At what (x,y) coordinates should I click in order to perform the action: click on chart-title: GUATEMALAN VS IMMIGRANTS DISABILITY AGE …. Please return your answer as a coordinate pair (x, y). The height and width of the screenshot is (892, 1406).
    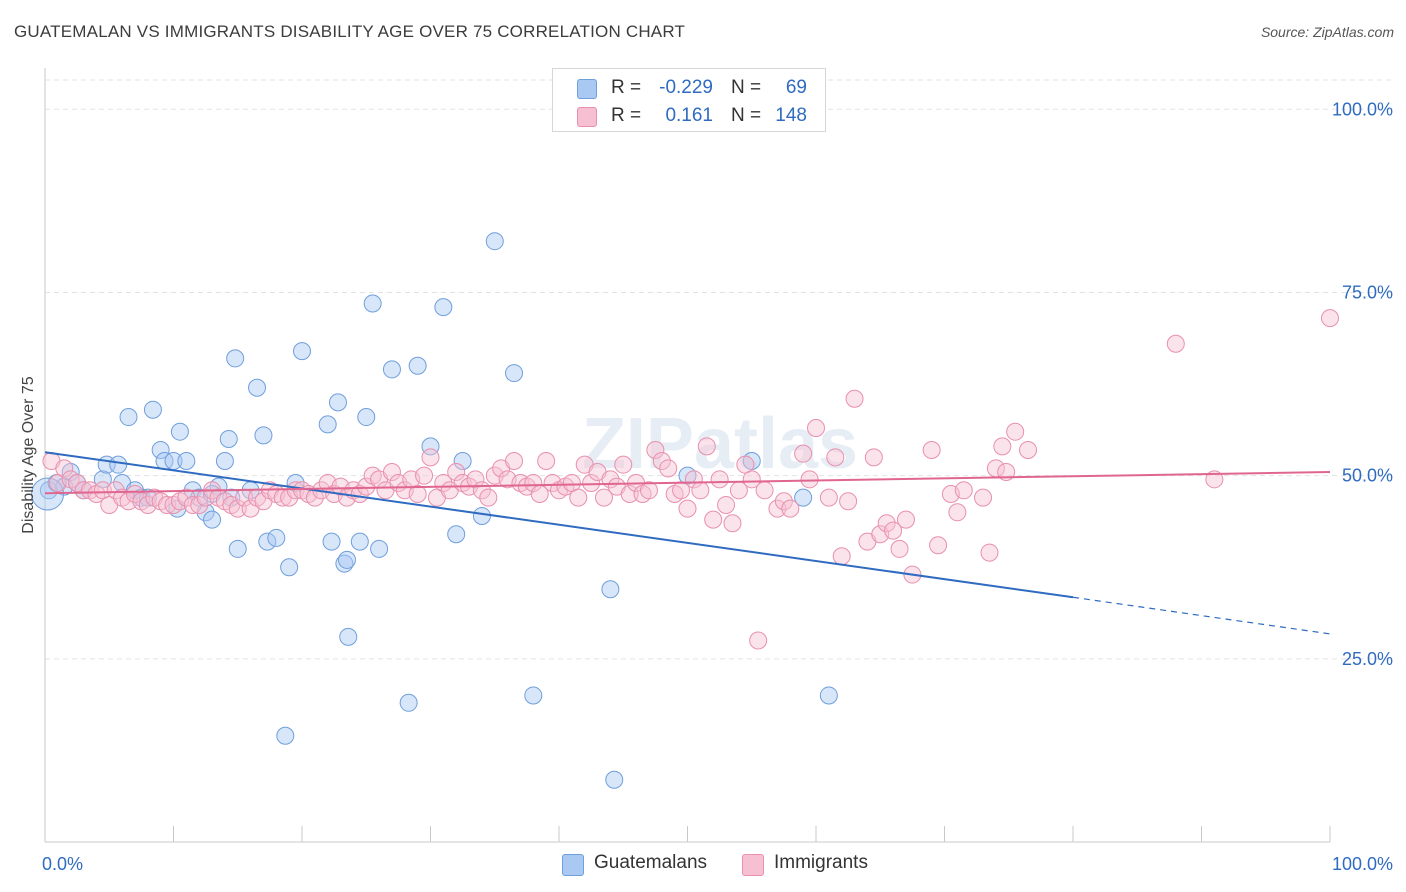
    Looking at the image, I should click on (350, 31).